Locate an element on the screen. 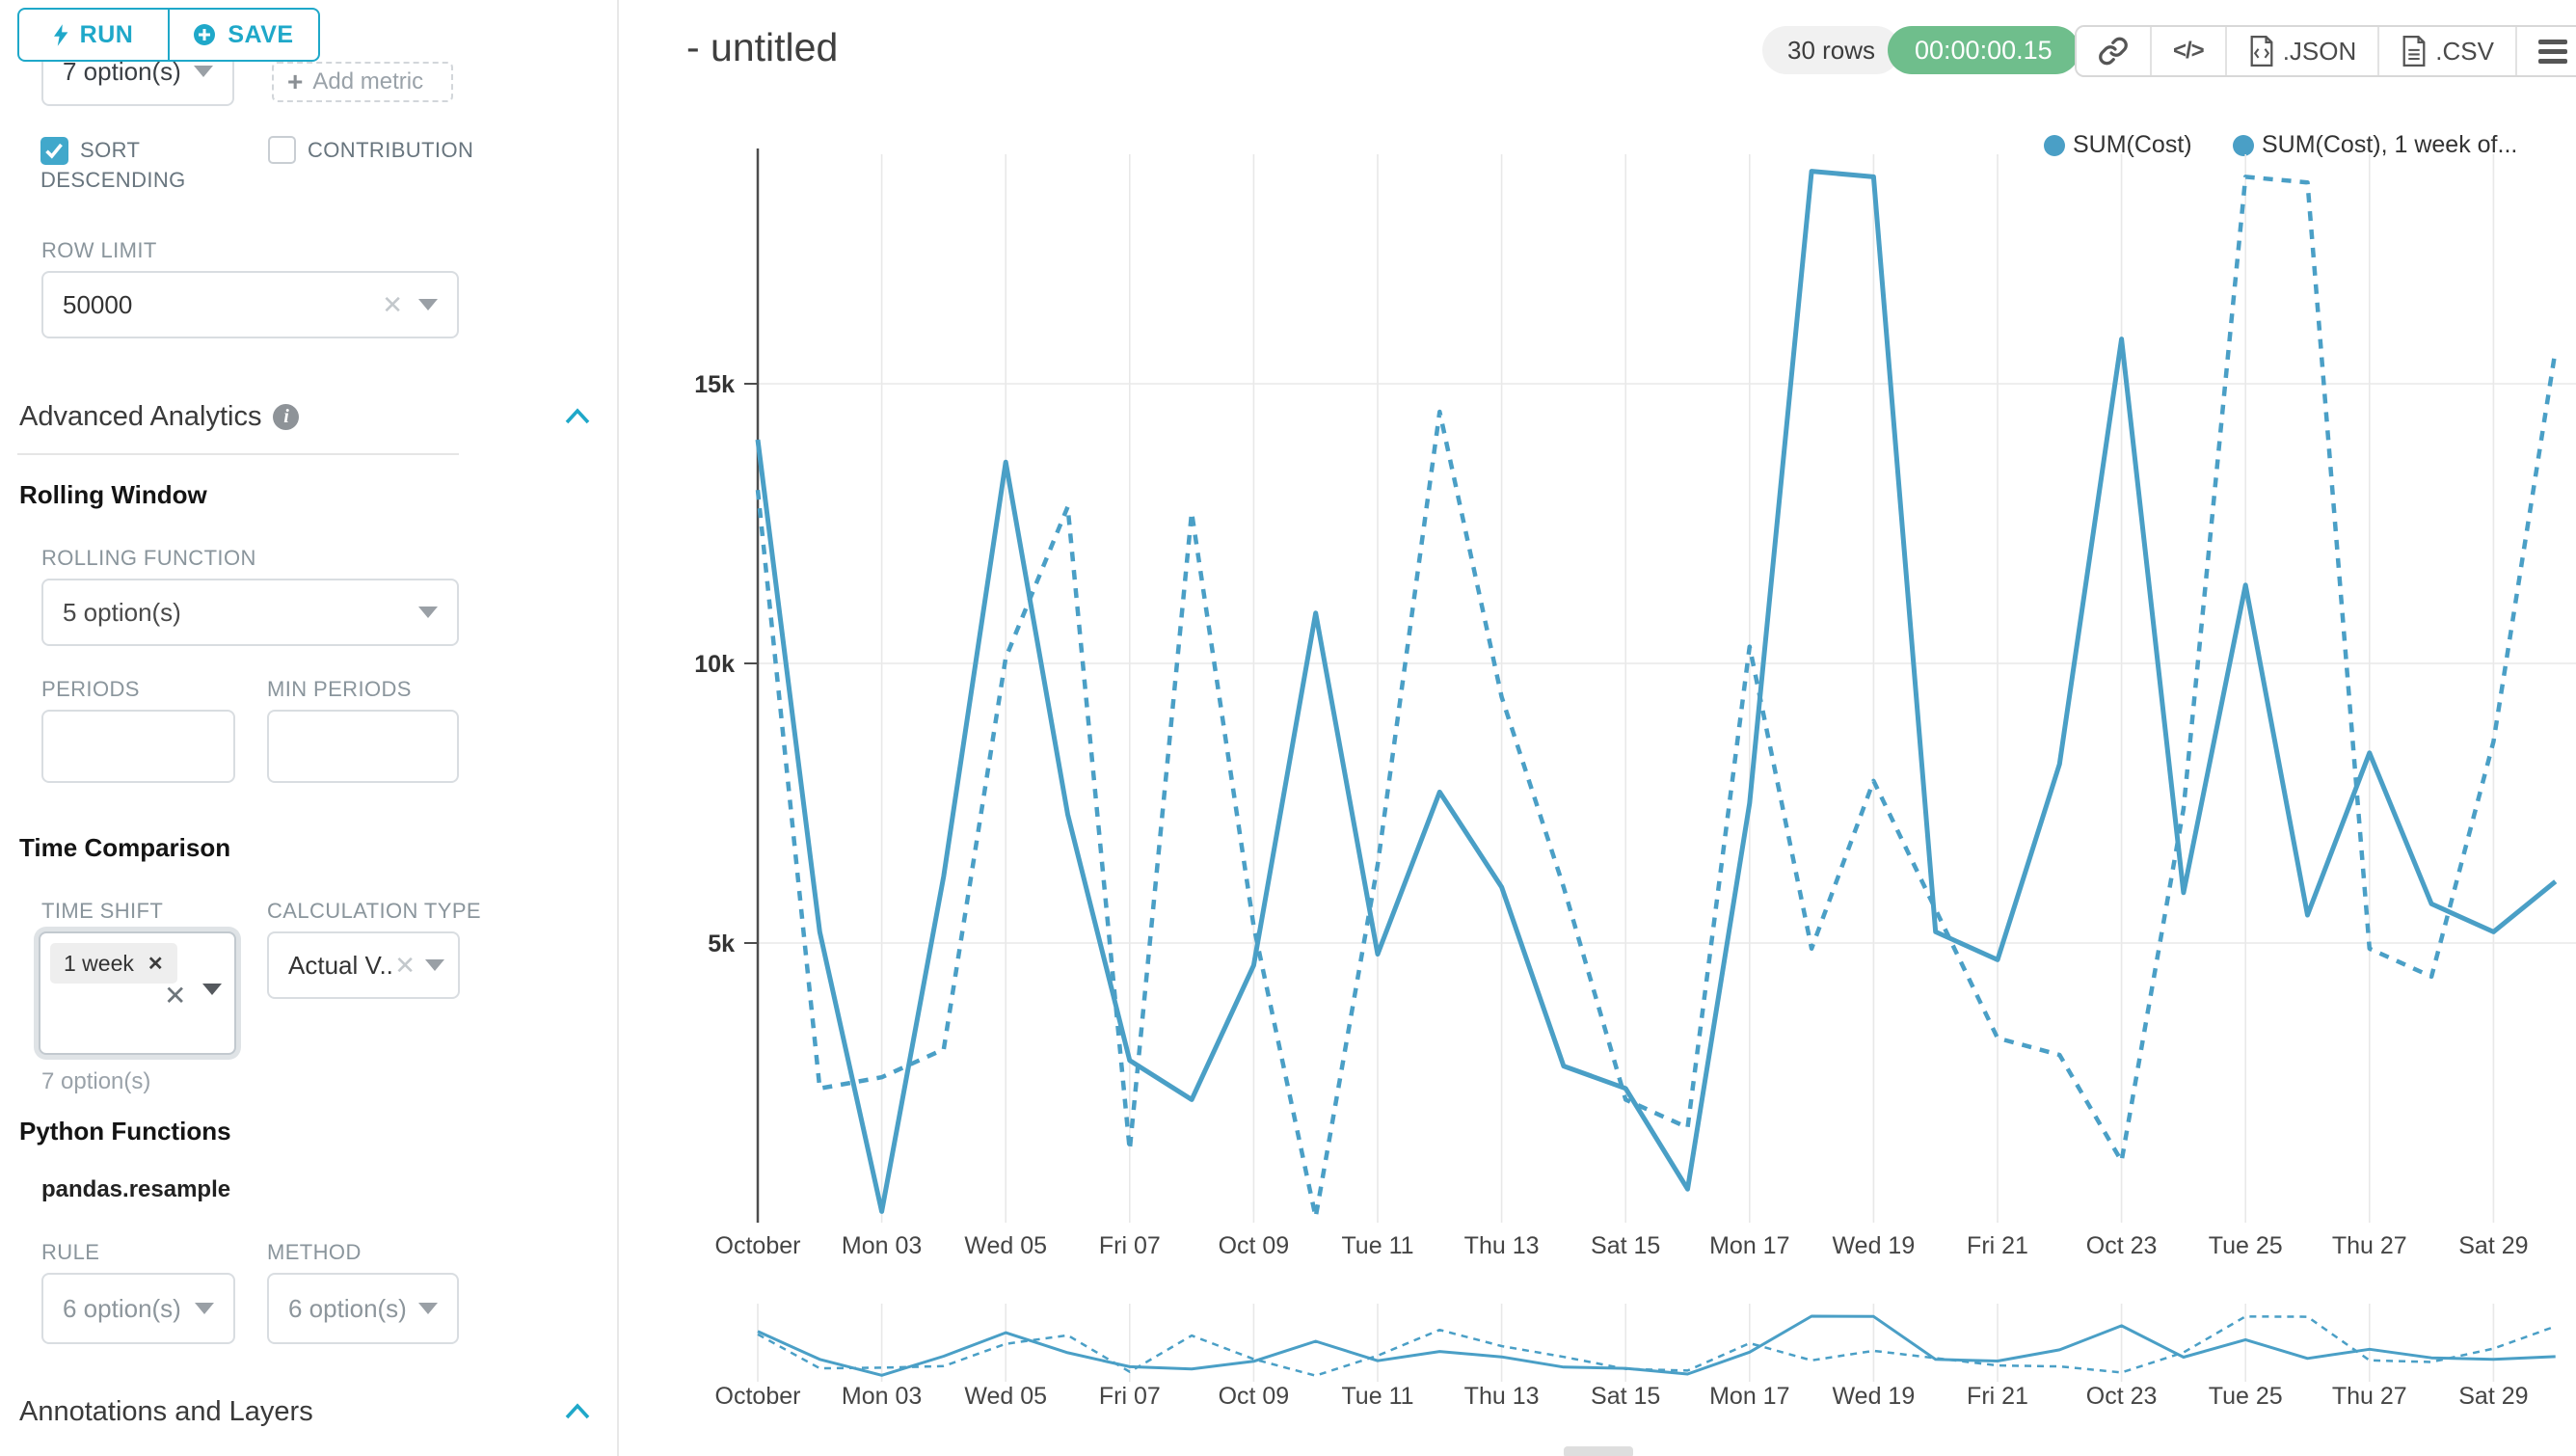 The width and height of the screenshot is (2576, 1456). python-functions-title: Python Functions is located at coordinates (125, 1131).